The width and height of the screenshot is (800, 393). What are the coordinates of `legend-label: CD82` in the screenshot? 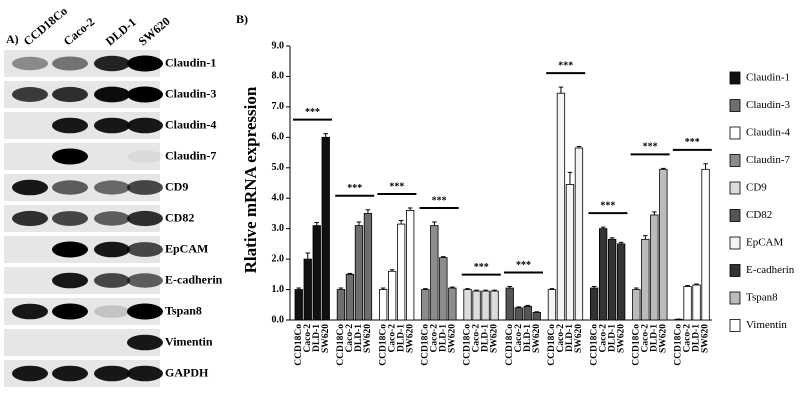 It's located at (759, 215).